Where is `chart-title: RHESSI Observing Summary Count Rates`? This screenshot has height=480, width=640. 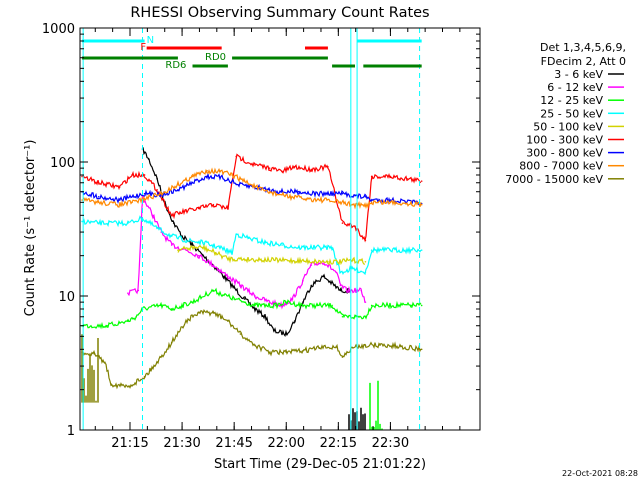
chart-title: RHESSI Observing Summary Count Rates is located at coordinates (279, 13).